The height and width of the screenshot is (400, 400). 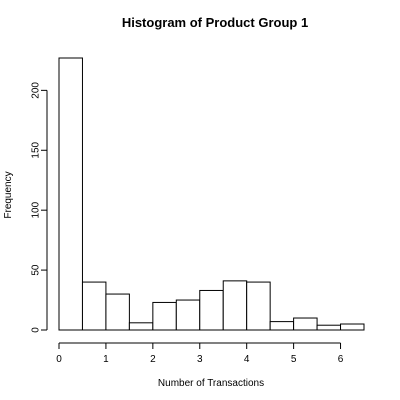 What do you see at coordinates (200, 359) in the screenshot?
I see `x-tick-label-3: 3` at bounding box center [200, 359].